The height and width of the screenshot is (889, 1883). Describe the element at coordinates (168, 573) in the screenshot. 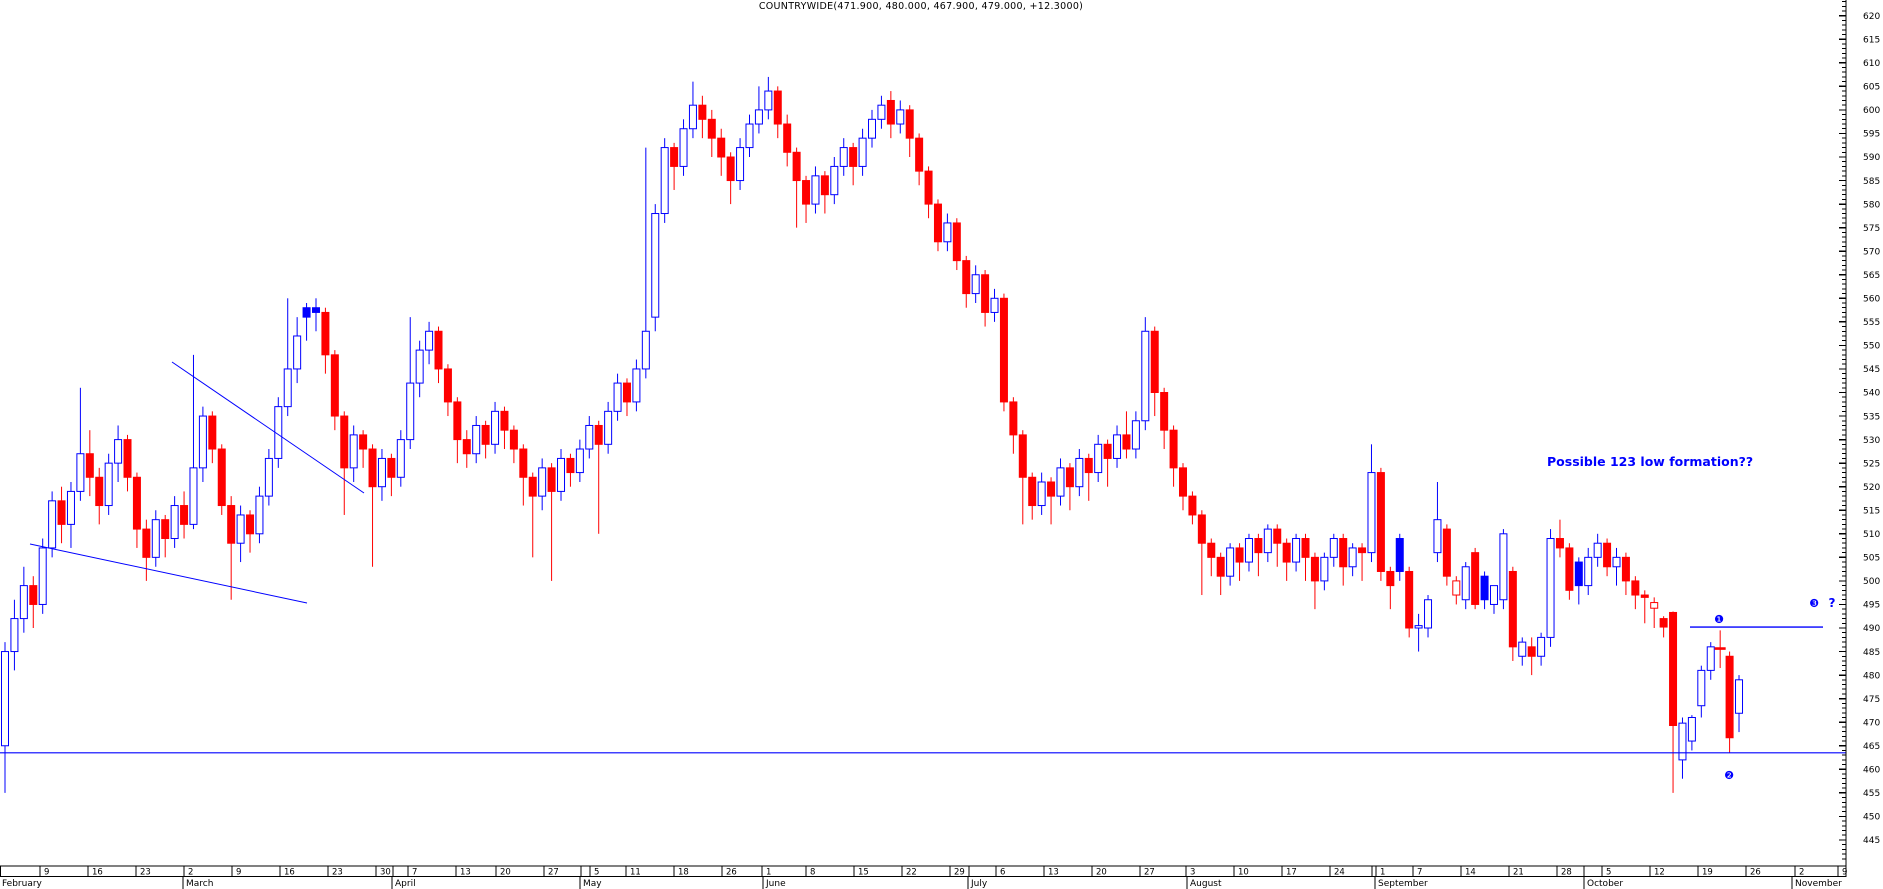

I see `lower-trendline` at that location.